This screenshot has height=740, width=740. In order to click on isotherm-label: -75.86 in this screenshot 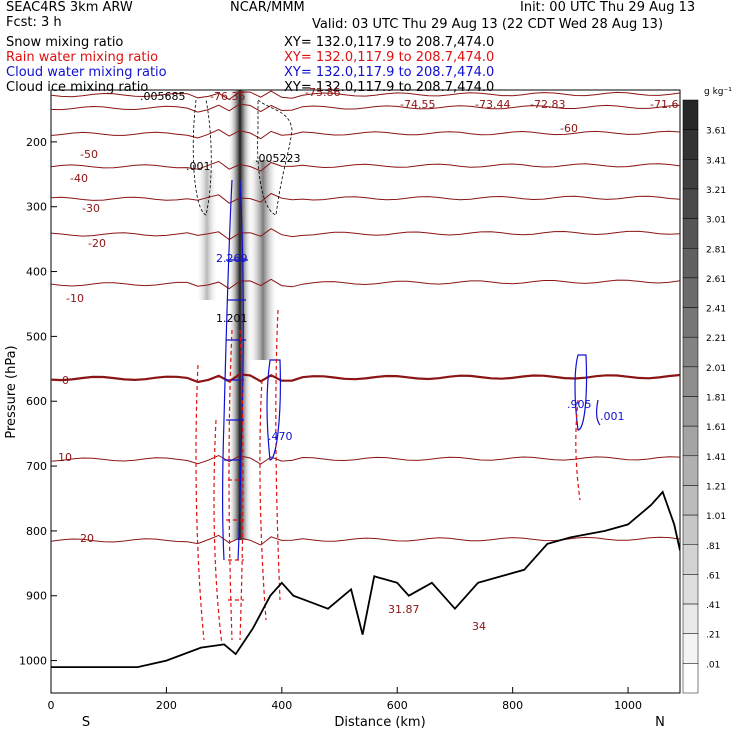, I will do `click(322, 92)`.